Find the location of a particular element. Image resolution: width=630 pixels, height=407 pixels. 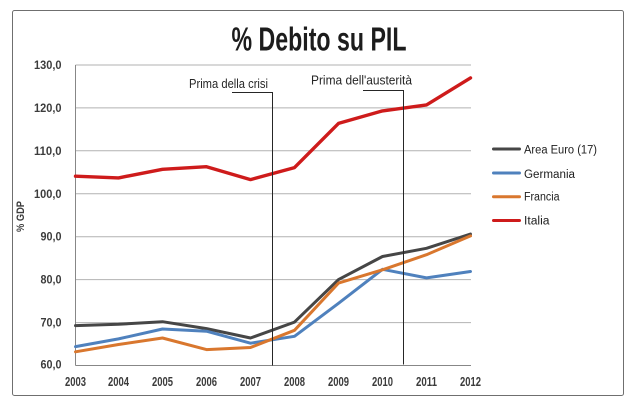

svg-text: 2010 is located at coordinates (382, 382).